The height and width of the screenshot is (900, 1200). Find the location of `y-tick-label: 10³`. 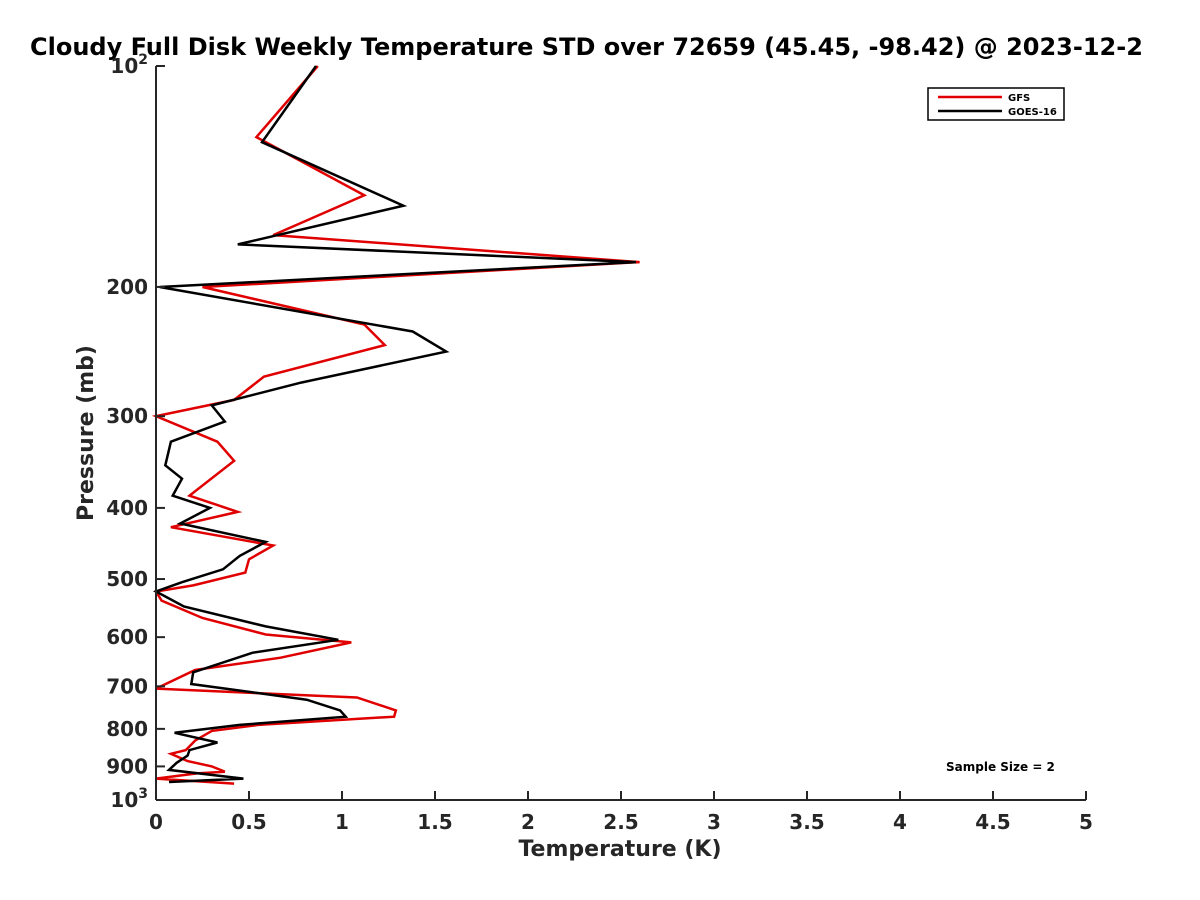

y-tick-label: 10³ is located at coordinates (129, 799).